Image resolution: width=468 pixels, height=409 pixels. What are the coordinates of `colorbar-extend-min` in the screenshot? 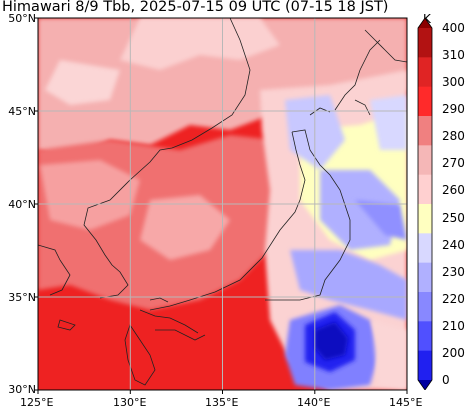 It's located at (425, 385).